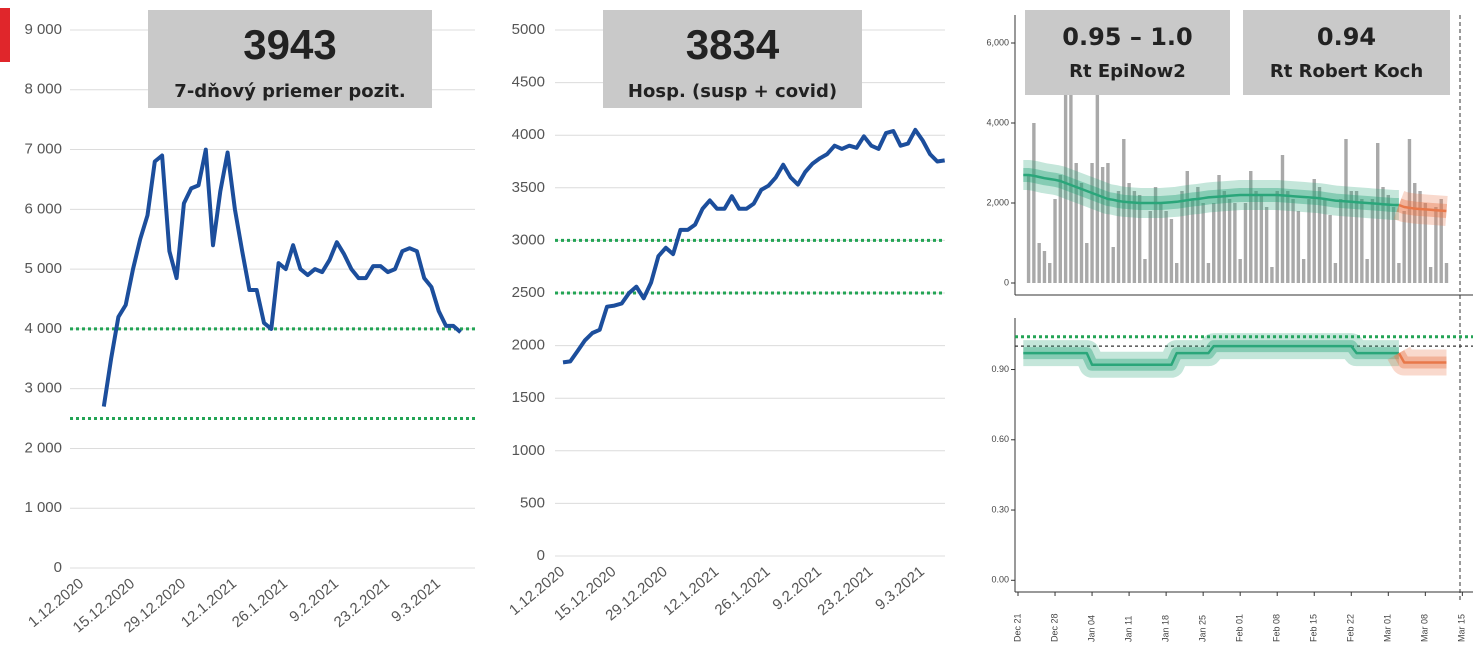  Describe the element at coordinates (43, 328) in the screenshot. I see `y-tick-label: 4 000` at that location.